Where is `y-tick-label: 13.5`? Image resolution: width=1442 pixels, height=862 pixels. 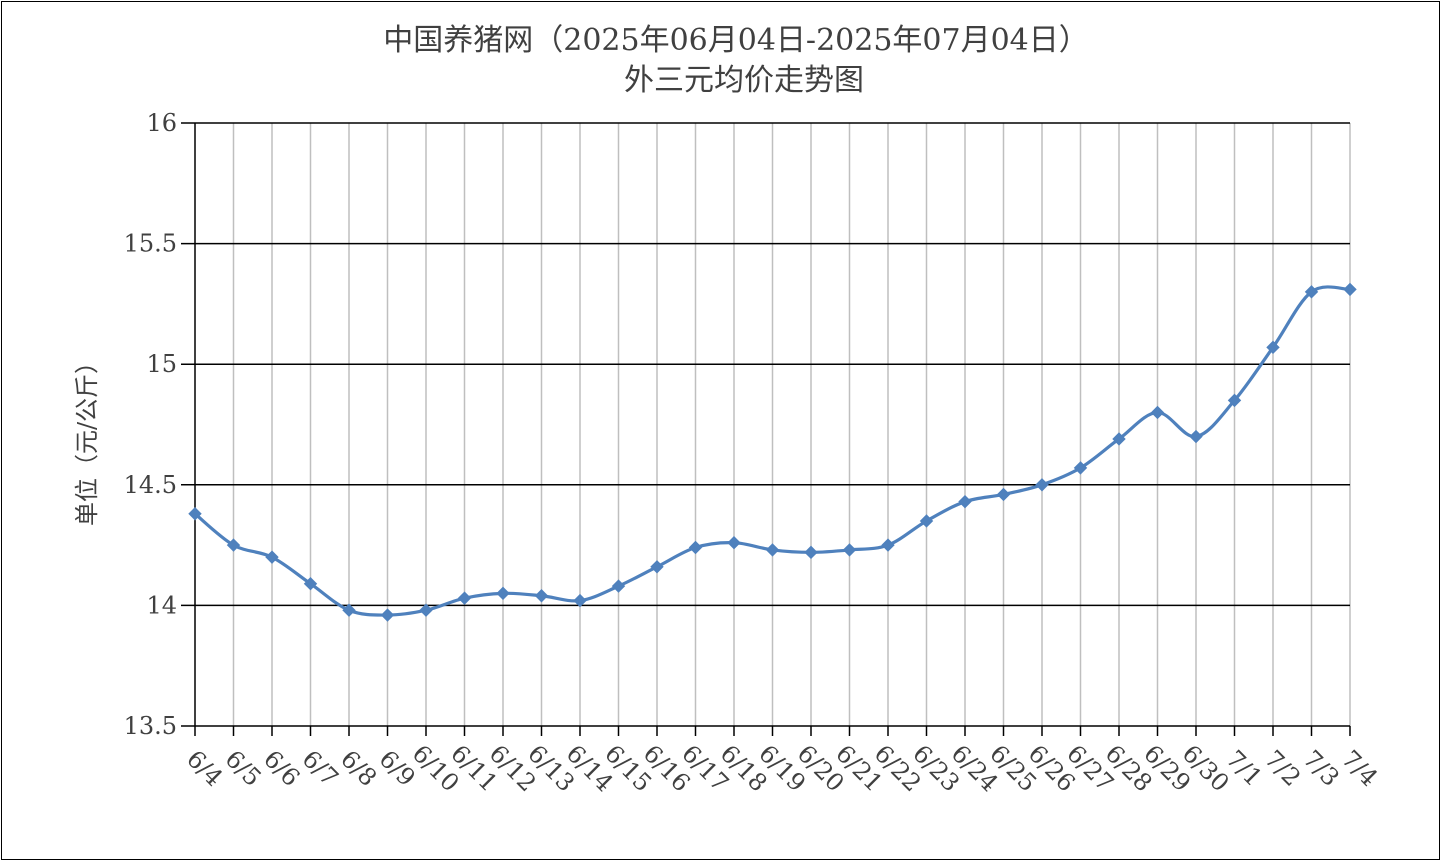 y-tick-label: 13.5 is located at coordinates (150, 726).